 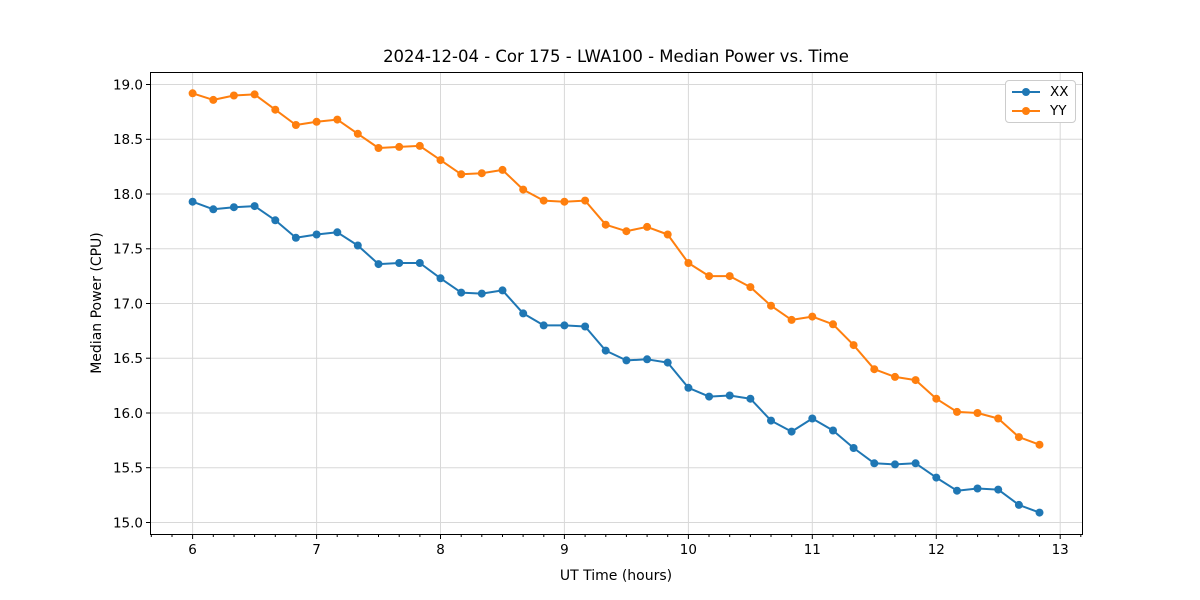 I want to click on x-tick-label: 11, so click(x=812, y=550).